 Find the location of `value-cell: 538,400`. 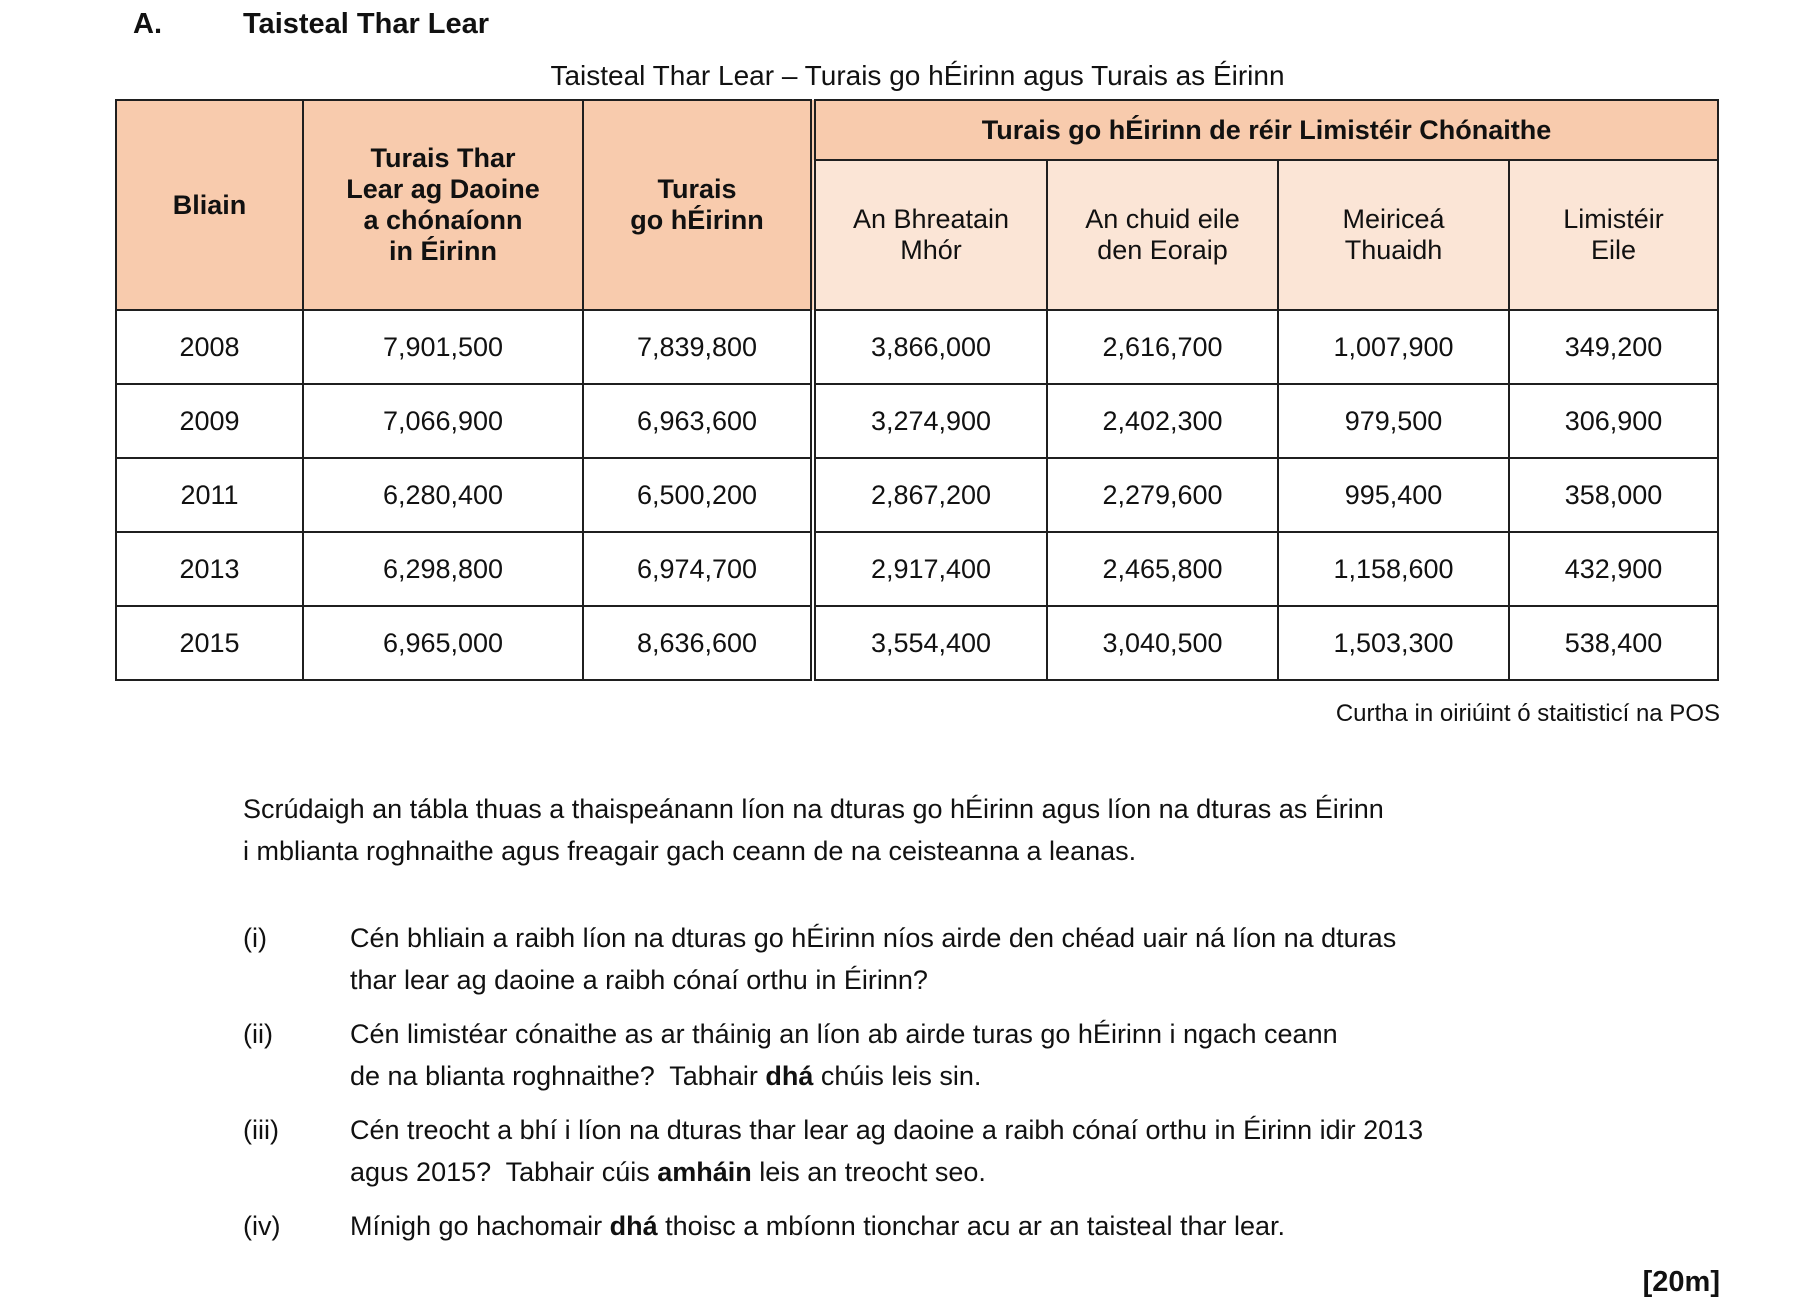

value-cell: 538,400 is located at coordinates (1613, 643).